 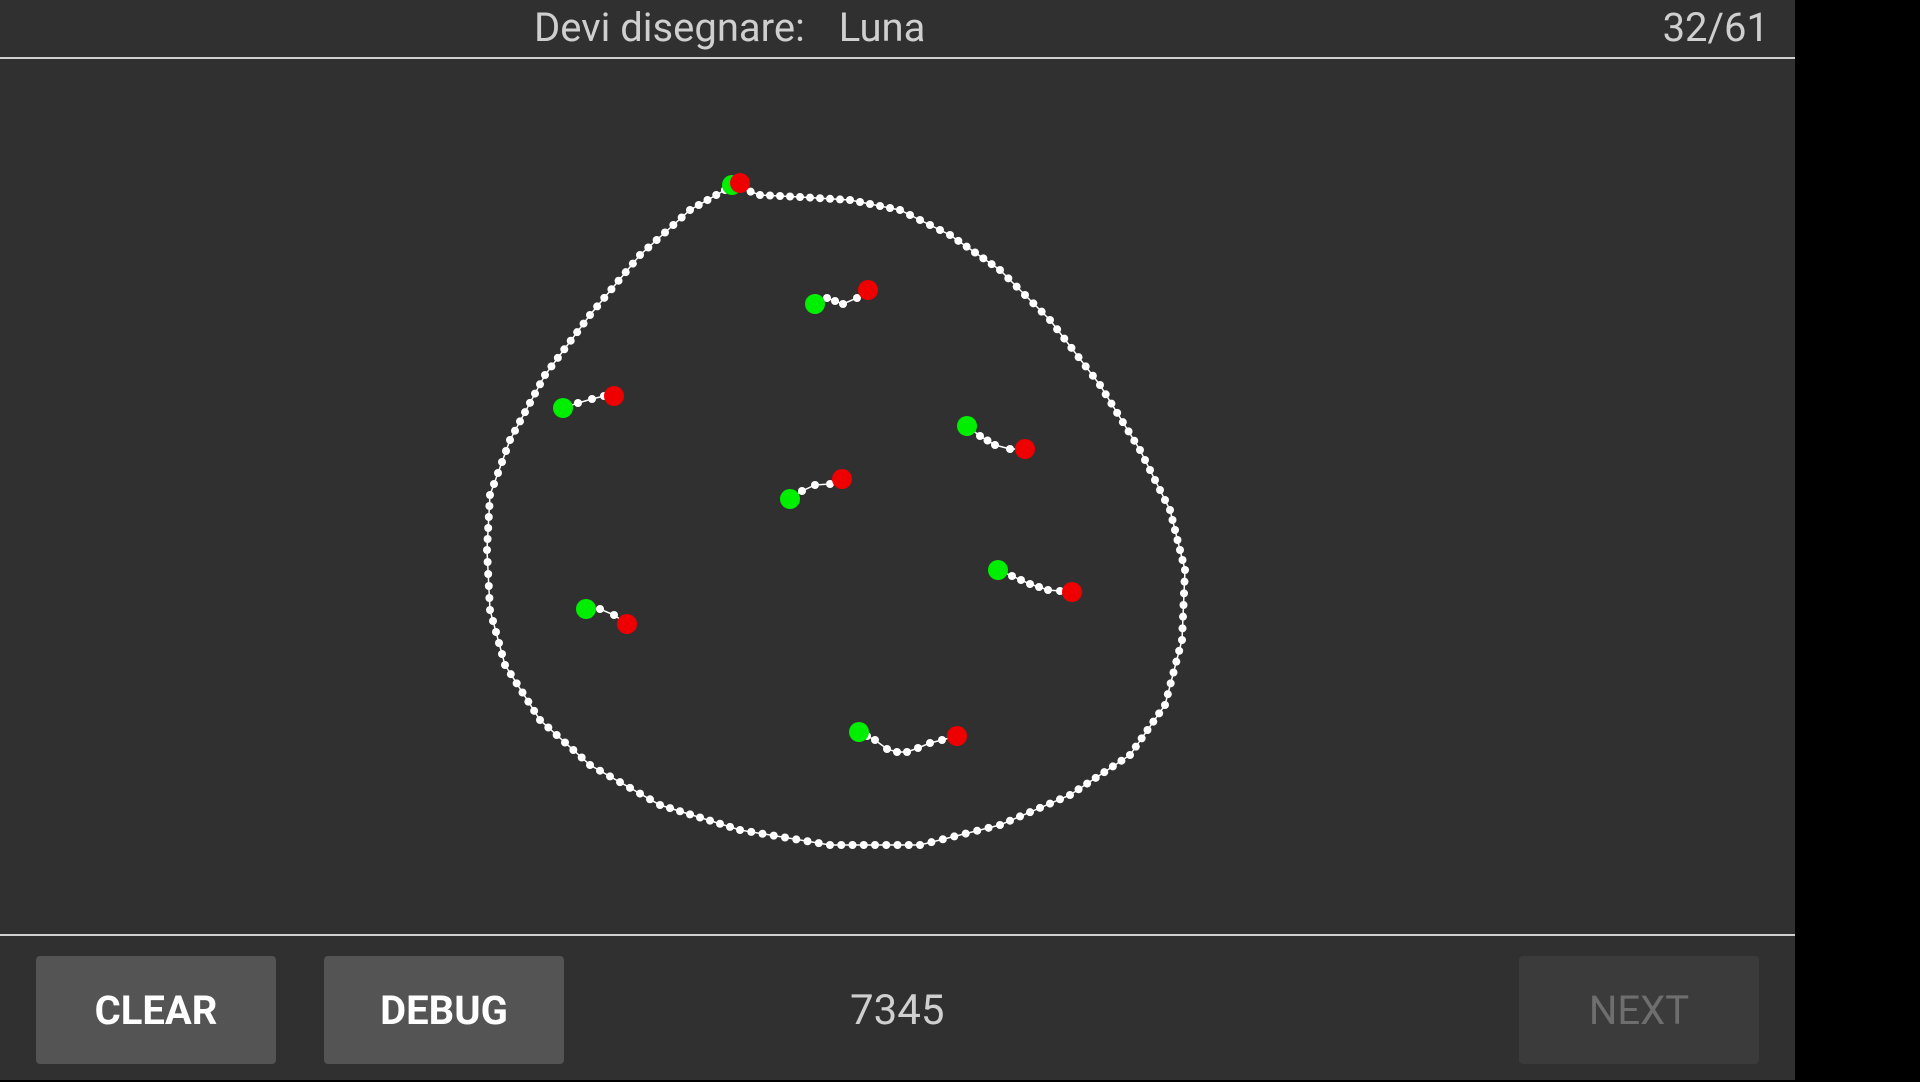 I want to click on prompt: Devi disegnare: Luna, so click(x=729, y=27).